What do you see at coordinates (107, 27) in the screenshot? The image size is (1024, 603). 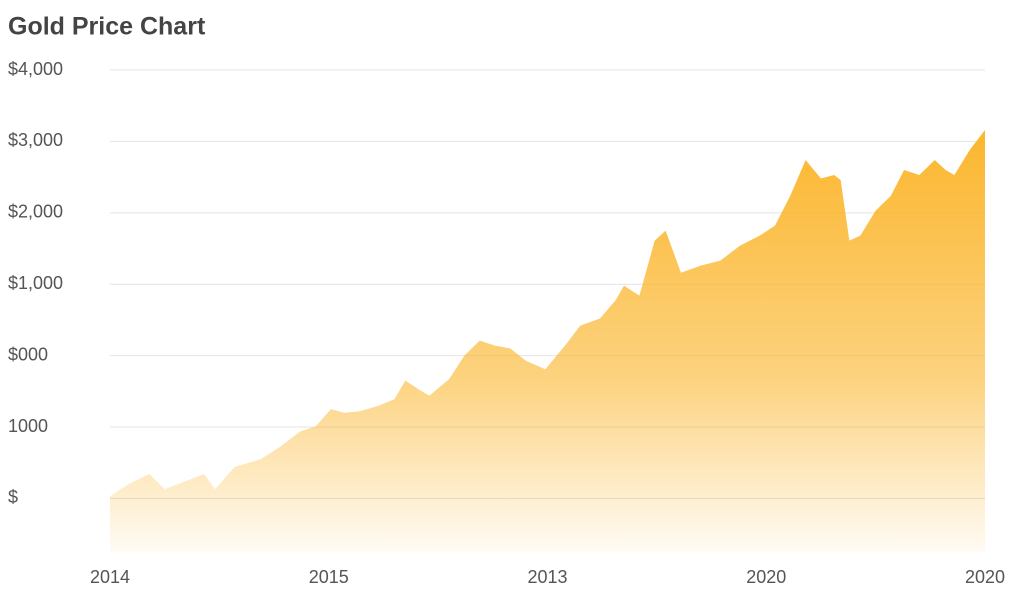 I see `chart-title: Gold Price Chart` at bounding box center [107, 27].